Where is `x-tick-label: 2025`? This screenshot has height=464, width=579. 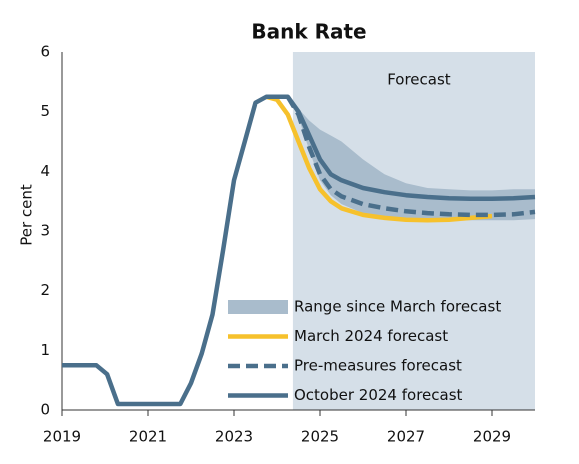
x-tick-label: 2025 is located at coordinates (320, 437).